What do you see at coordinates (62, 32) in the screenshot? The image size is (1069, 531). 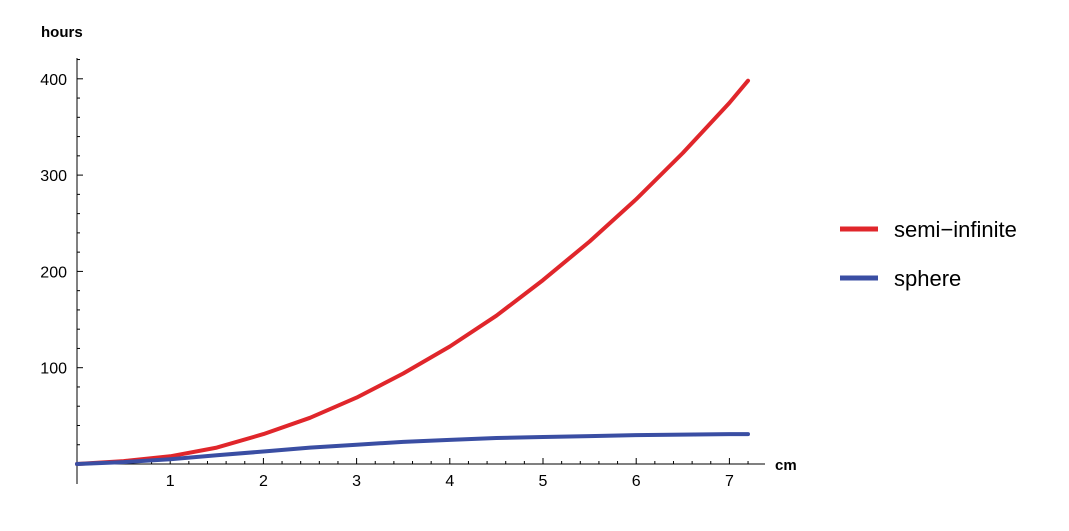 I see `y-axis-title: hours` at bounding box center [62, 32].